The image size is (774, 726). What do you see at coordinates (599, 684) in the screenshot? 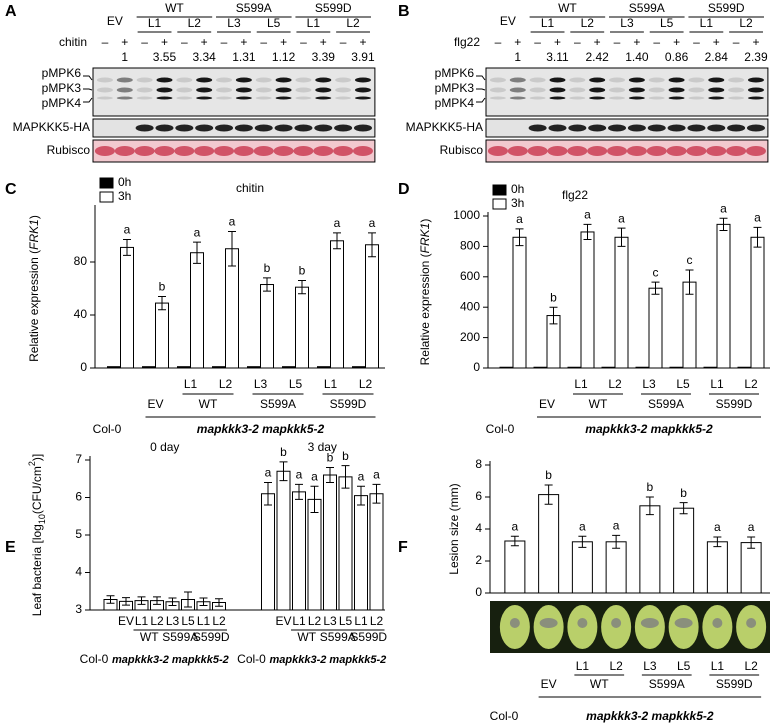
I see `x-group-label: WT` at bounding box center [599, 684].